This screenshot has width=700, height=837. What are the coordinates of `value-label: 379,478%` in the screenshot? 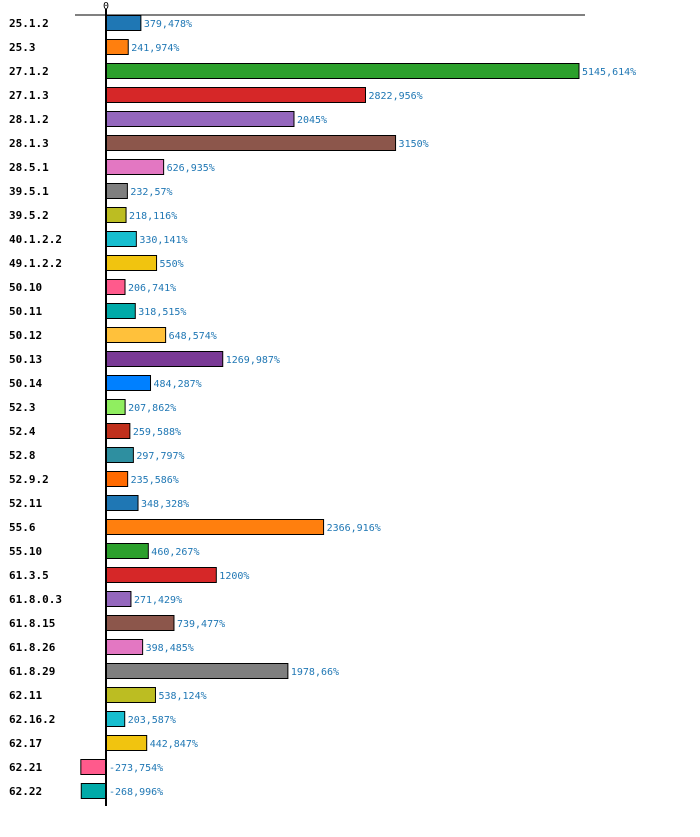 It's located at (168, 24).